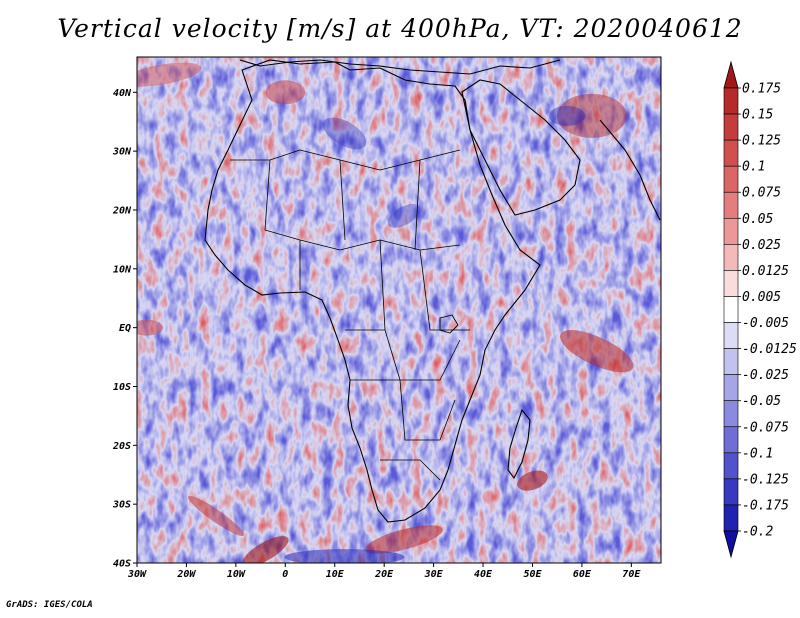 Image resolution: width=800 pixels, height=618 pixels. I want to click on x-tick-label: 30W, so click(137, 574).